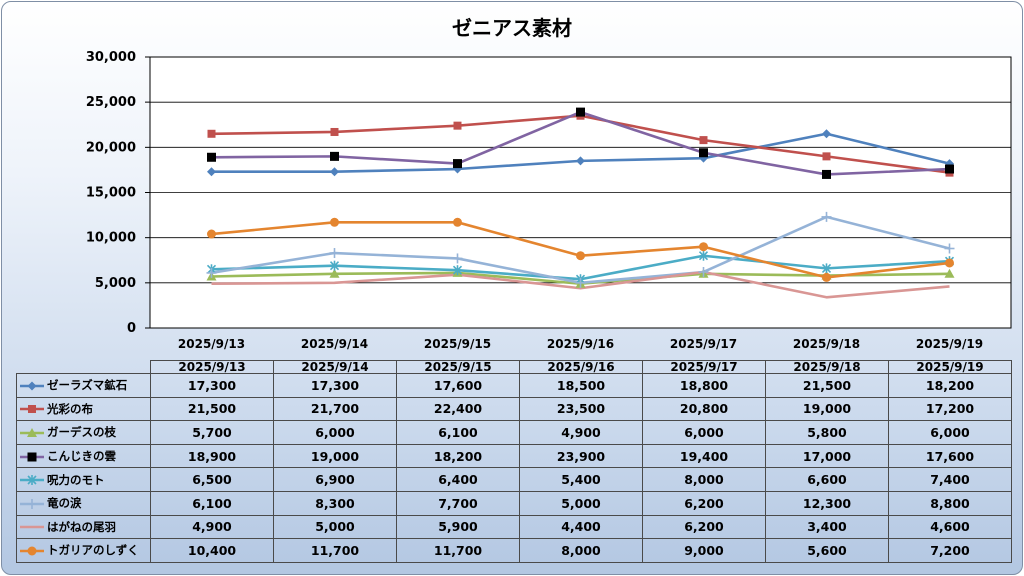  I want to click on series-name-cell: ゼーラズマ鉱石, so click(83, 385).